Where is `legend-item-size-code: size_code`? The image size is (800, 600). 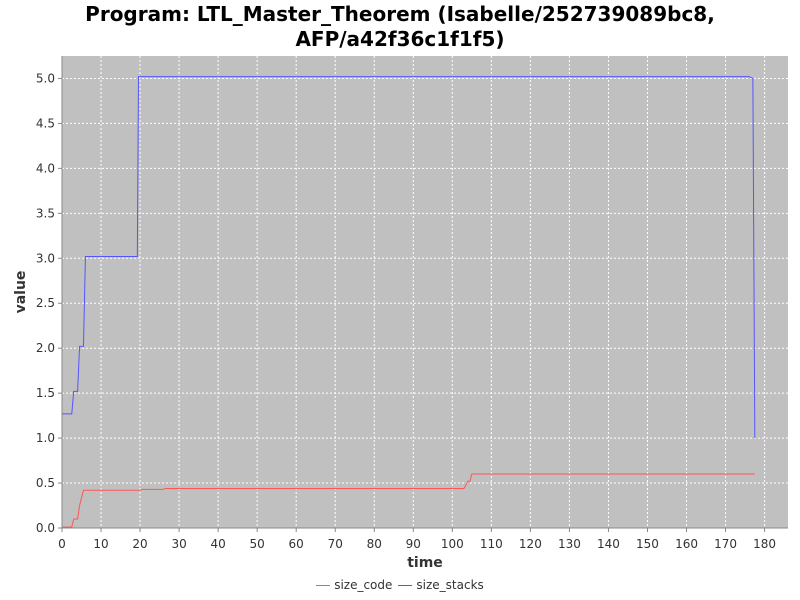 legend-item-size-code: size_code is located at coordinates (354, 585).